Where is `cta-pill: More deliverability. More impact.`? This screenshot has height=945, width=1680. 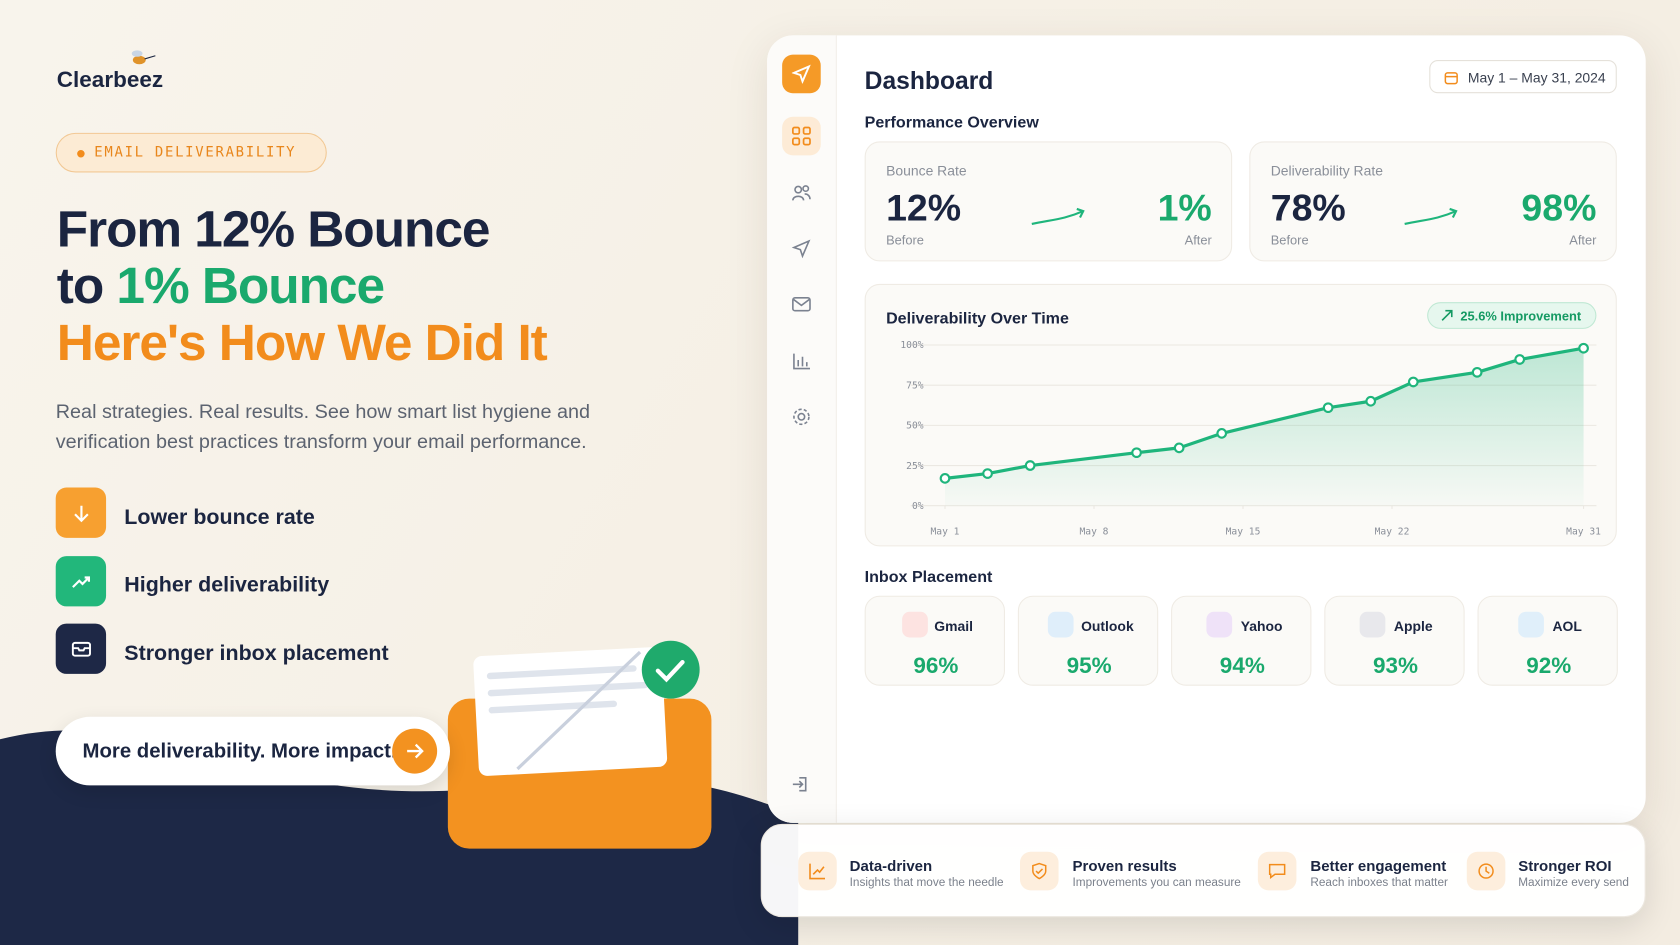
cta-pill: More deliverability. More impact. is located at coordinates (253, 751).